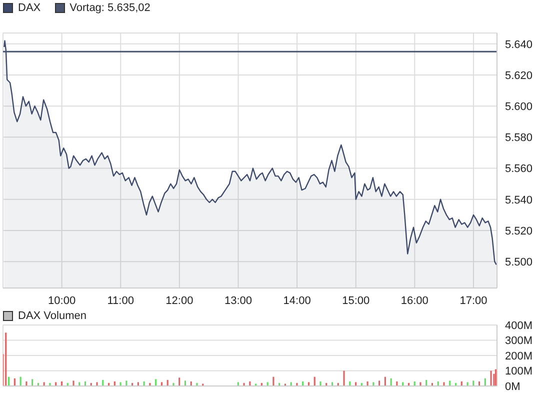 This screenshot has height=395, width=545. What do you see at coordinates (297, 300) in the screenshot?
I see `x-tick-label: 14:00` at bounding box center [297, 300].